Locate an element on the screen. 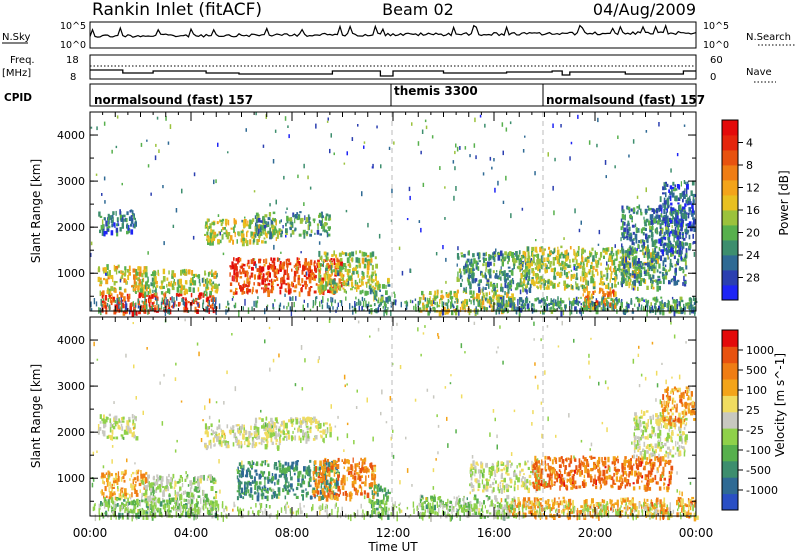  nsky-label: N.Sky is located at coordinates (16, 37).